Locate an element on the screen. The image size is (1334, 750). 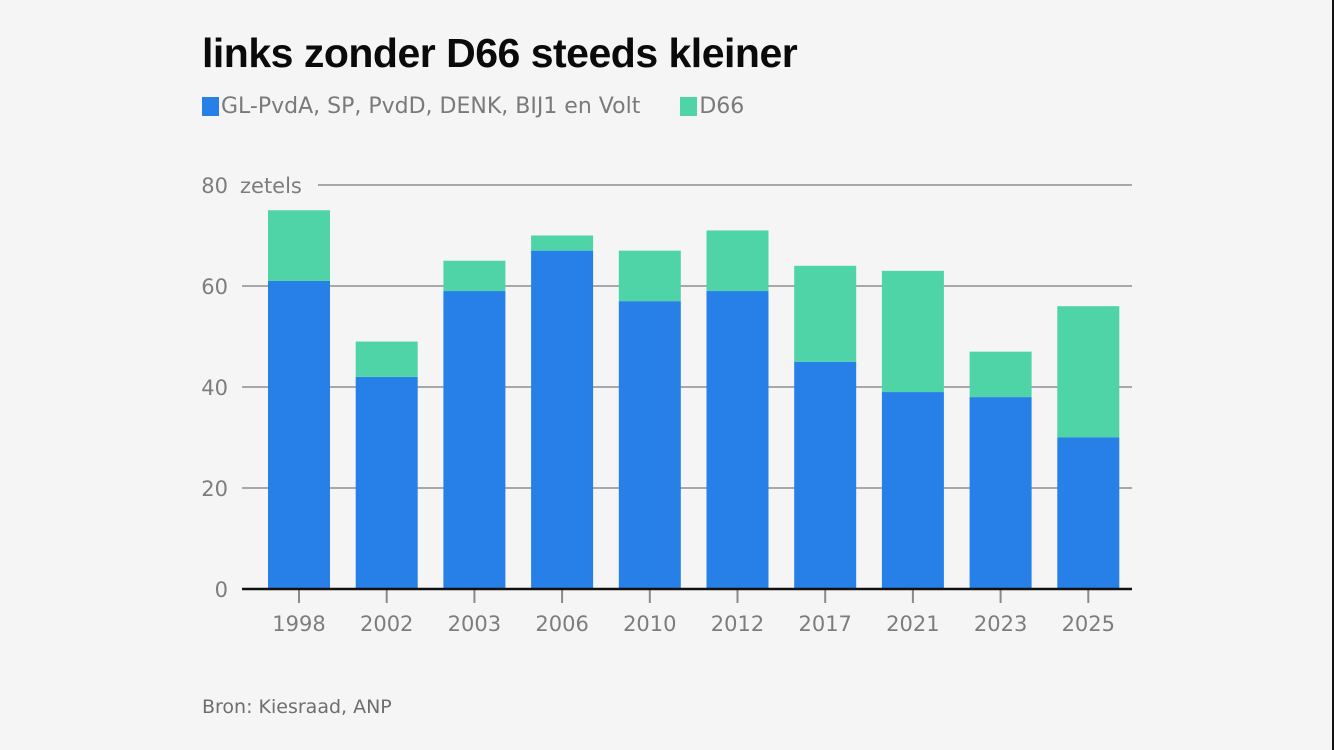
x-tick-label-2021: 2021 is located at coordinates (912, 624).